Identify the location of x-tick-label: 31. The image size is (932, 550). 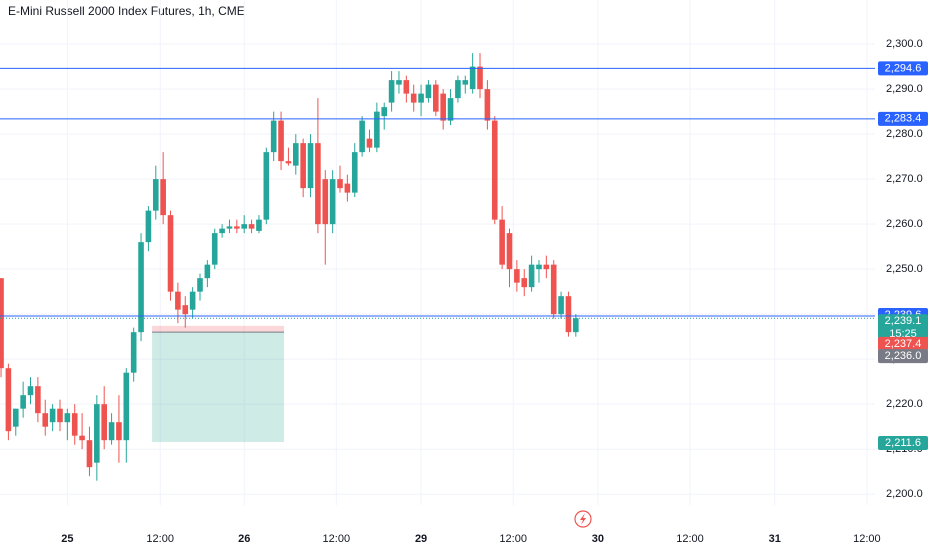
(775, 539).